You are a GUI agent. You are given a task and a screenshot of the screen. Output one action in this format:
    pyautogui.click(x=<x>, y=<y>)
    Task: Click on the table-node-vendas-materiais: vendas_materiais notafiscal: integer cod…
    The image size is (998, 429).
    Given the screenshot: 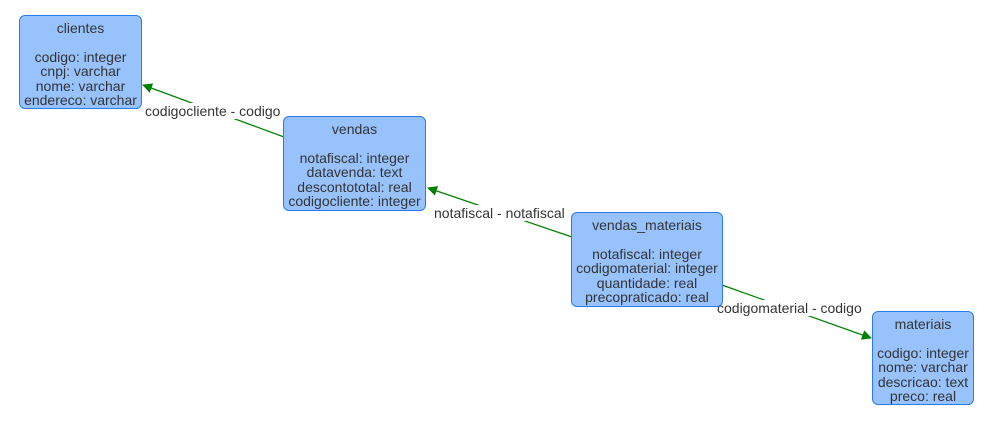 What is the action you would take?
    pyautogui.click(x=647, y=259)
    